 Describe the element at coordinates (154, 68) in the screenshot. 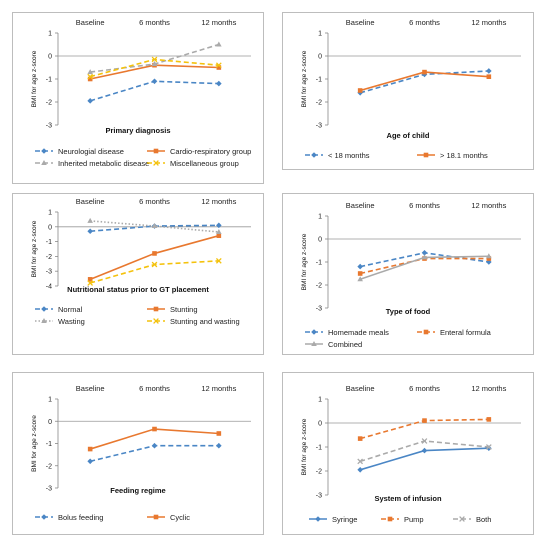

I see `series-miscellaneous-group` at that location.